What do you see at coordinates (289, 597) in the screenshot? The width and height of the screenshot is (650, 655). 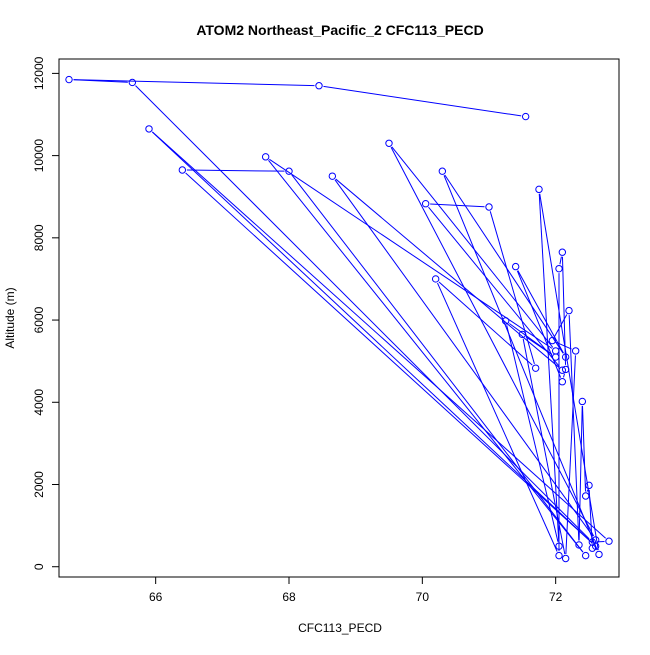 I see `x-tick-label: 68` at bounding box center [289, 597].